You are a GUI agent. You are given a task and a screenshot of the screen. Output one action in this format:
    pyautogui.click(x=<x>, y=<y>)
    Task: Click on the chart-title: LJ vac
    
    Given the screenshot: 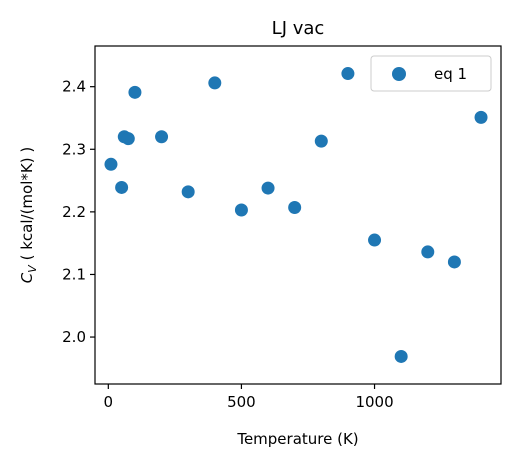 What is the action you would take?
    pyautogui.click(x=298, y=28)
    